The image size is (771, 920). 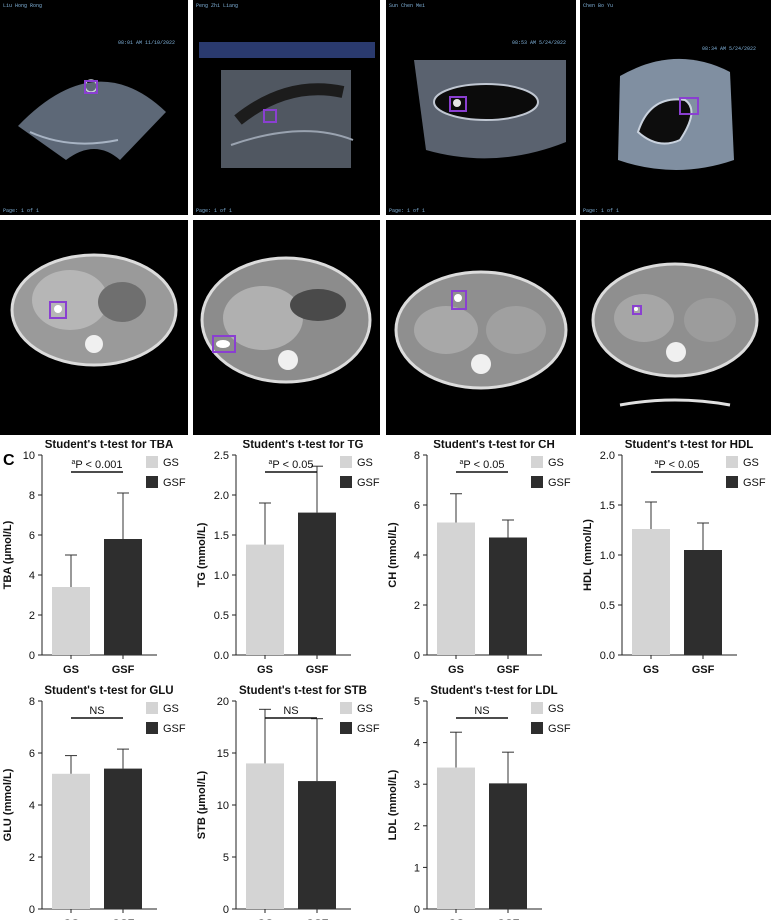 What do you see at coordinates (417, 868) in the screenshot?
I see `y-tick-label: 1` at bounding box center [417, 868].